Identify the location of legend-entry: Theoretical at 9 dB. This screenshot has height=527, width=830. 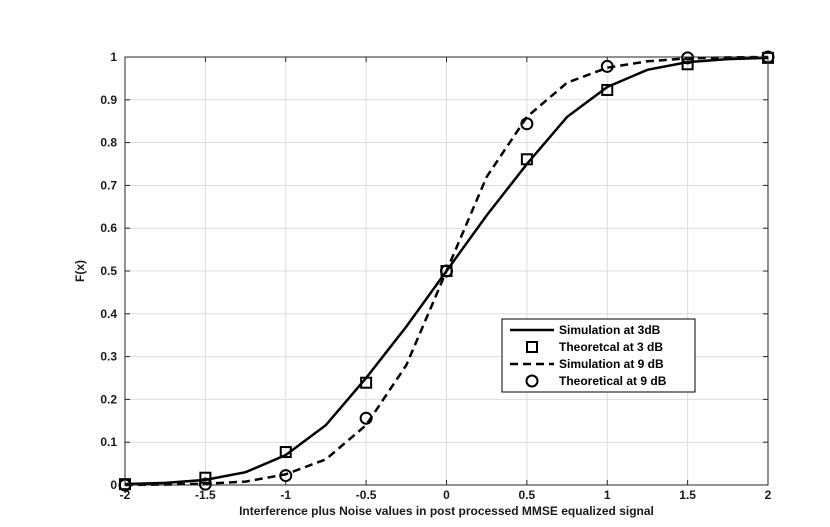
(596, 381).